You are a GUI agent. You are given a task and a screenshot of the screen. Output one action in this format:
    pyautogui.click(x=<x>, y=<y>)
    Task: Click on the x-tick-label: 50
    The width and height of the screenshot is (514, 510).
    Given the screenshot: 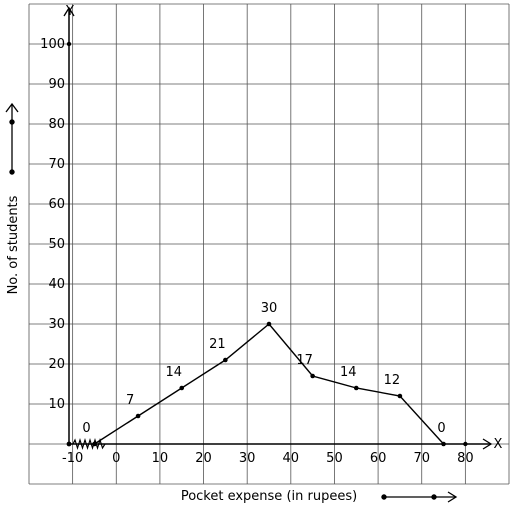 What is the action you would take?
    pyautogui.click(x=334, y=458)
    